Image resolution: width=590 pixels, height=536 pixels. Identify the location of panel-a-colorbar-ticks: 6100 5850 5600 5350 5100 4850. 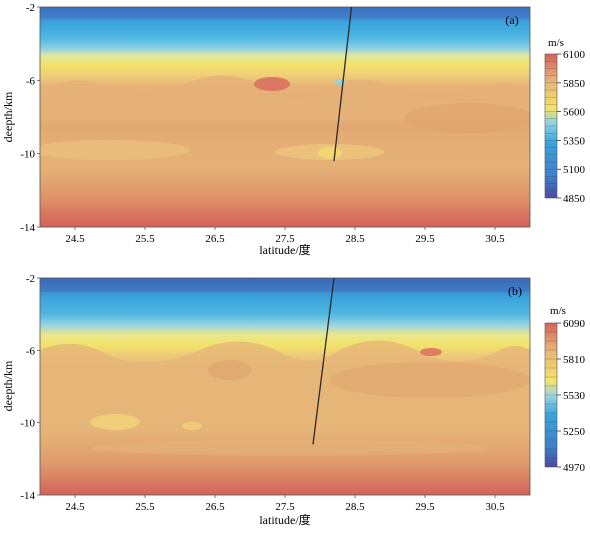
(565, 127).